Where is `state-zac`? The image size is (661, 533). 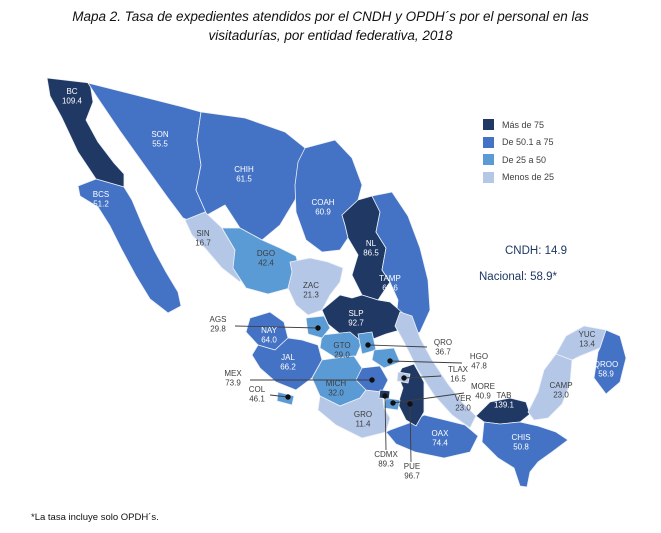 state-zac is located at coordinates (315, 286).